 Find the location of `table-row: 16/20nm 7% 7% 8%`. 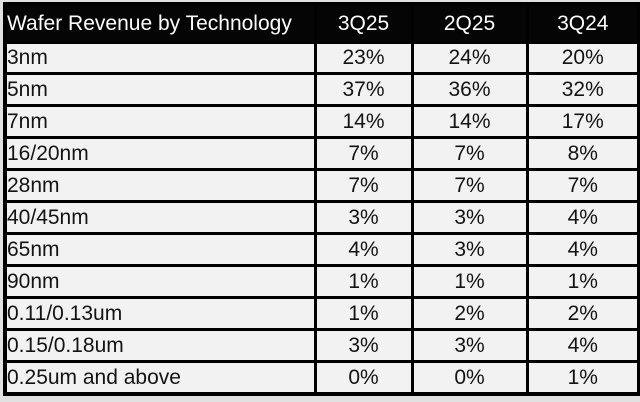

table-row: 16/20nm 7% 7% 8% is located at coordinates (321, 154).